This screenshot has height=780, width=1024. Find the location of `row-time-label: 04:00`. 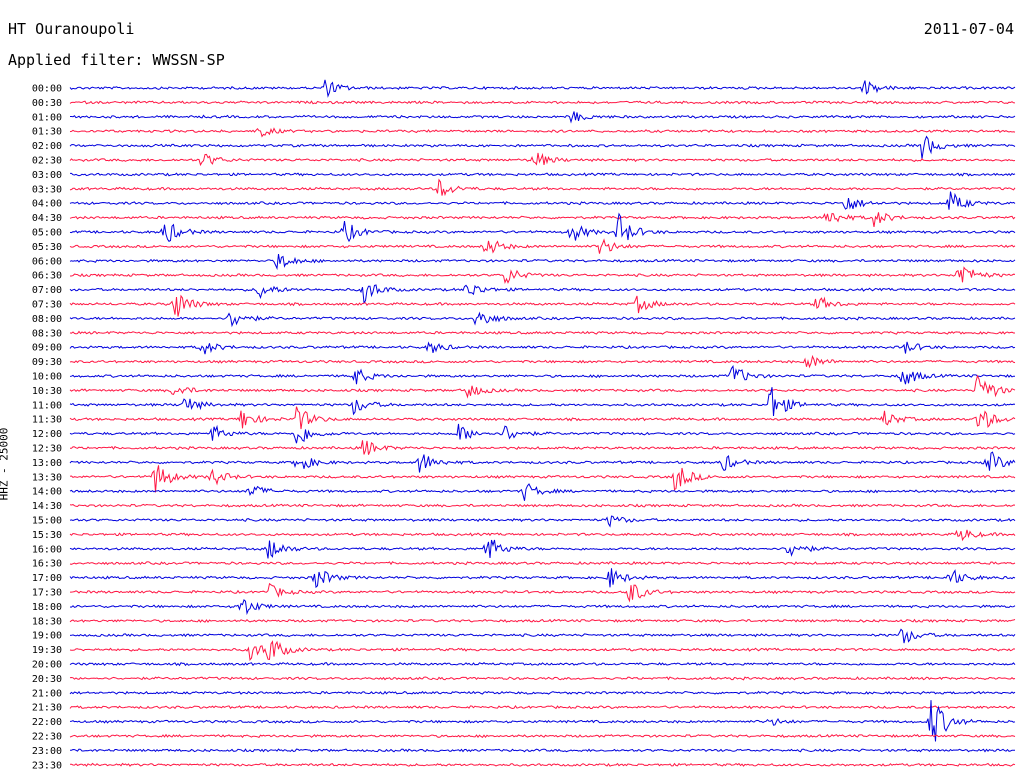

row-time-label: 04:00 is located at coordinates (47, 204).